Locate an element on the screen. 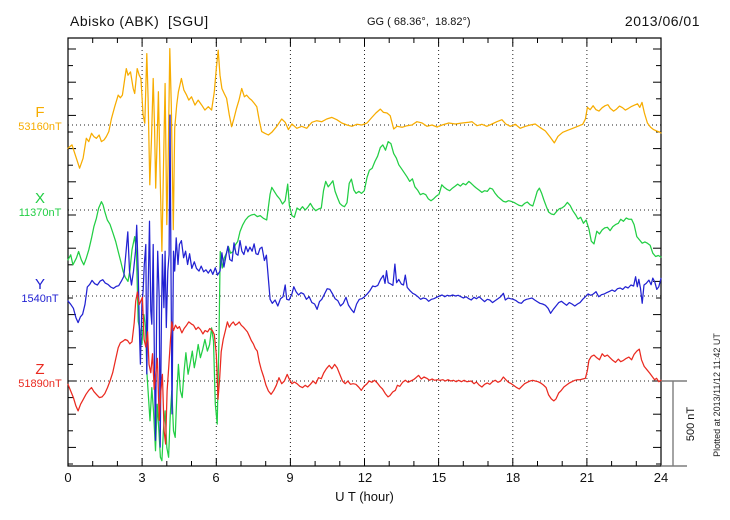 This screenshot has width=730, height=520. trace-F-baseline-value: 53160nT is located at coordinates (40, 127).